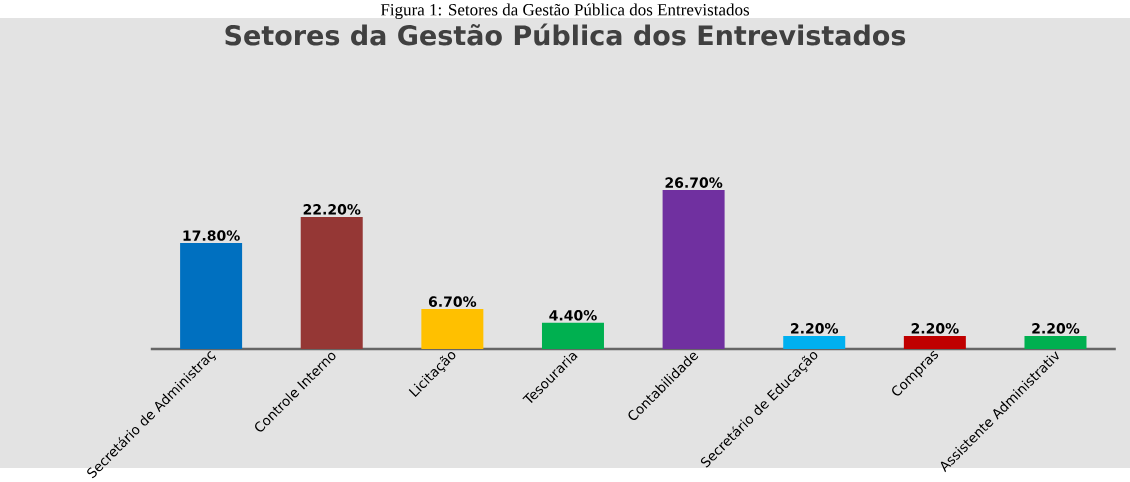  Describe the element at coordinates (694, 182) in the screenshot. I see `data-label: 26.70%` at that location.